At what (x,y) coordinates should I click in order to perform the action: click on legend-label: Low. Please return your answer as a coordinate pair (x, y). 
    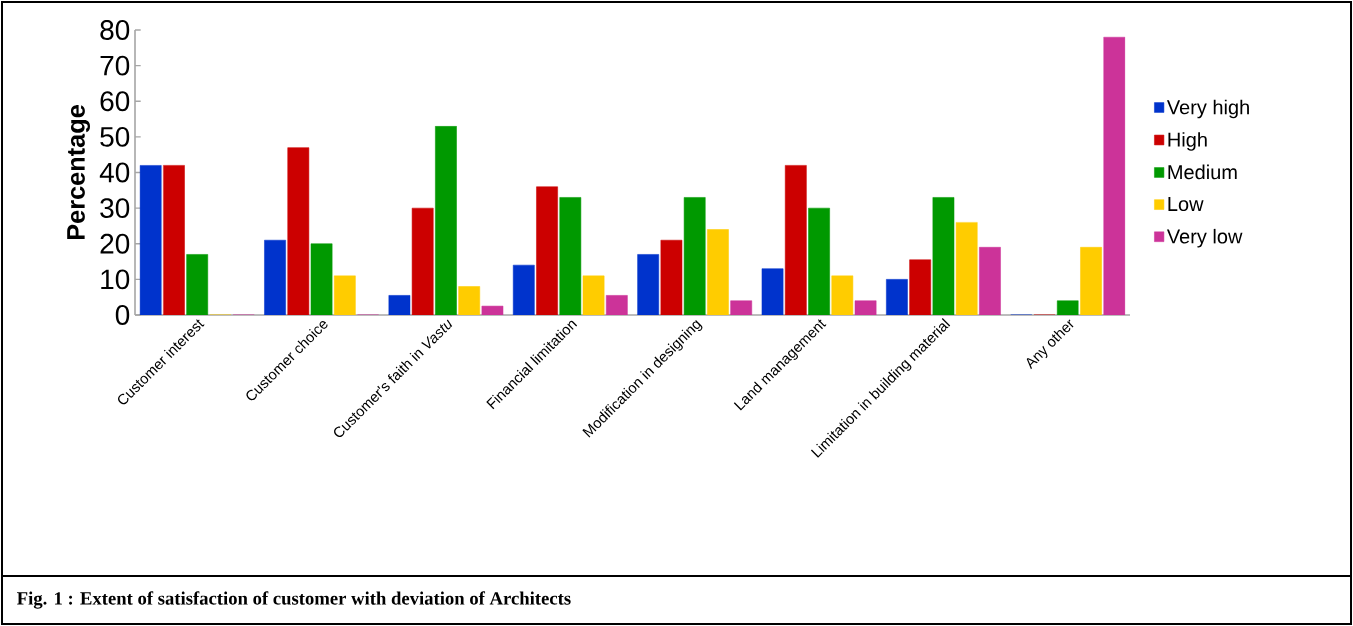
    Looking at the image, I should click on (1186, 204).